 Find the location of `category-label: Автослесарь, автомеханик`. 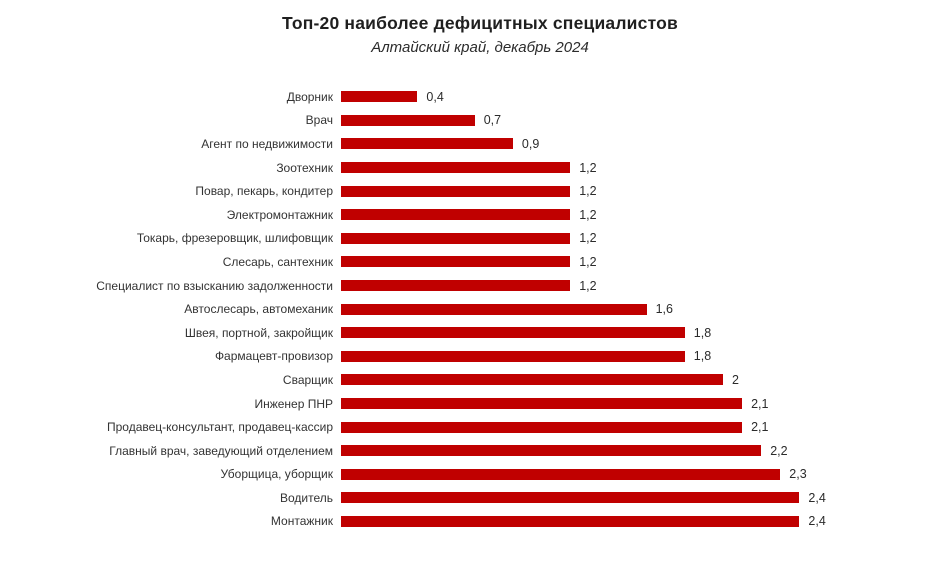

category-label: Автослесарь, автомеханик is located at coordinates (258, 309).